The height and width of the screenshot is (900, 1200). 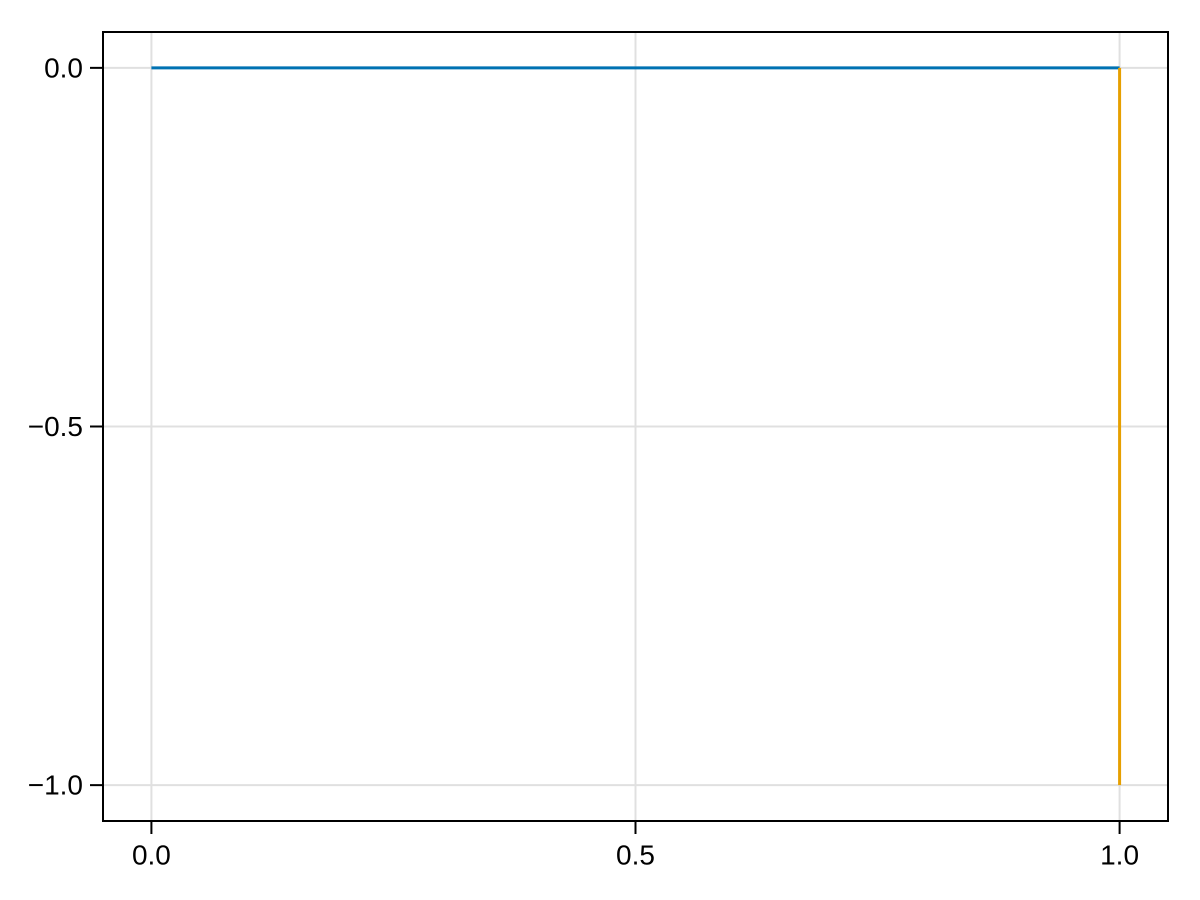 What do you see at coordinates (635, 855) in the screenshot?
I see `x-tick-label: 0.5` at bounding box center [635, 855].